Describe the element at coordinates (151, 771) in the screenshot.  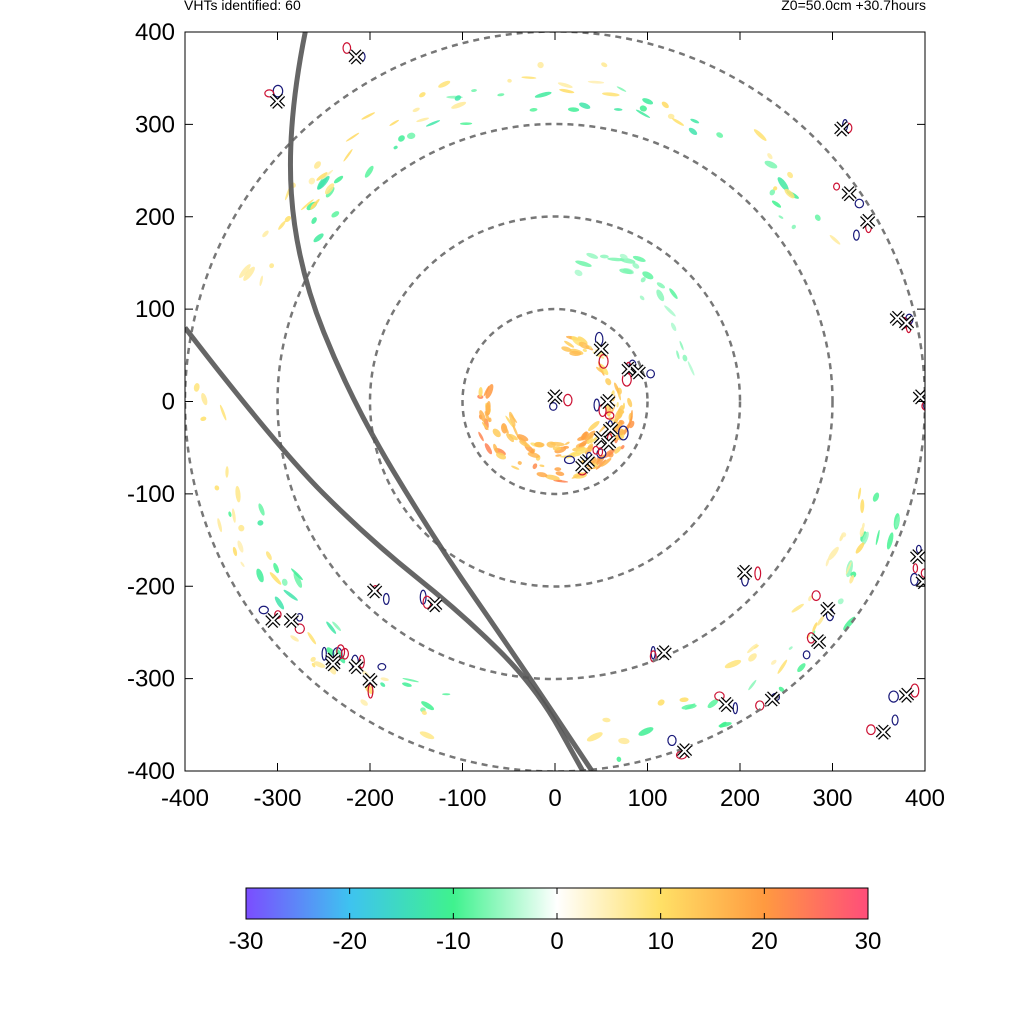
I see `y-tick-label: -400` at that location.